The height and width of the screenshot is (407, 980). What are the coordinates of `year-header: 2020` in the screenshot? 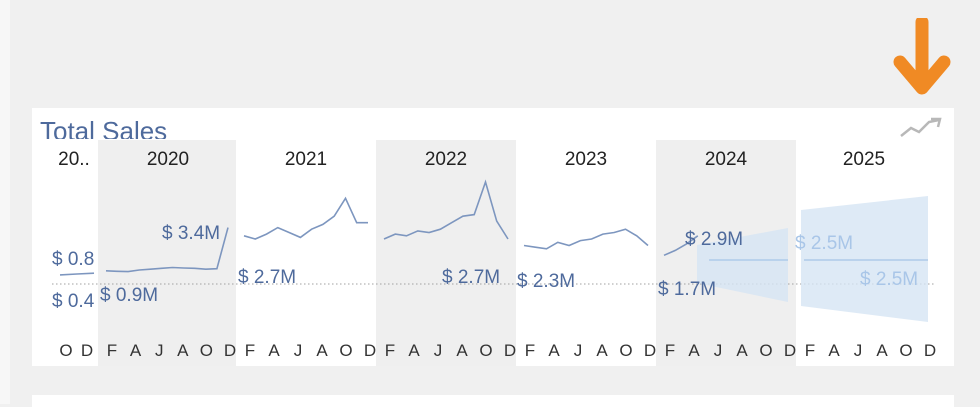 It's located at (168, 159).